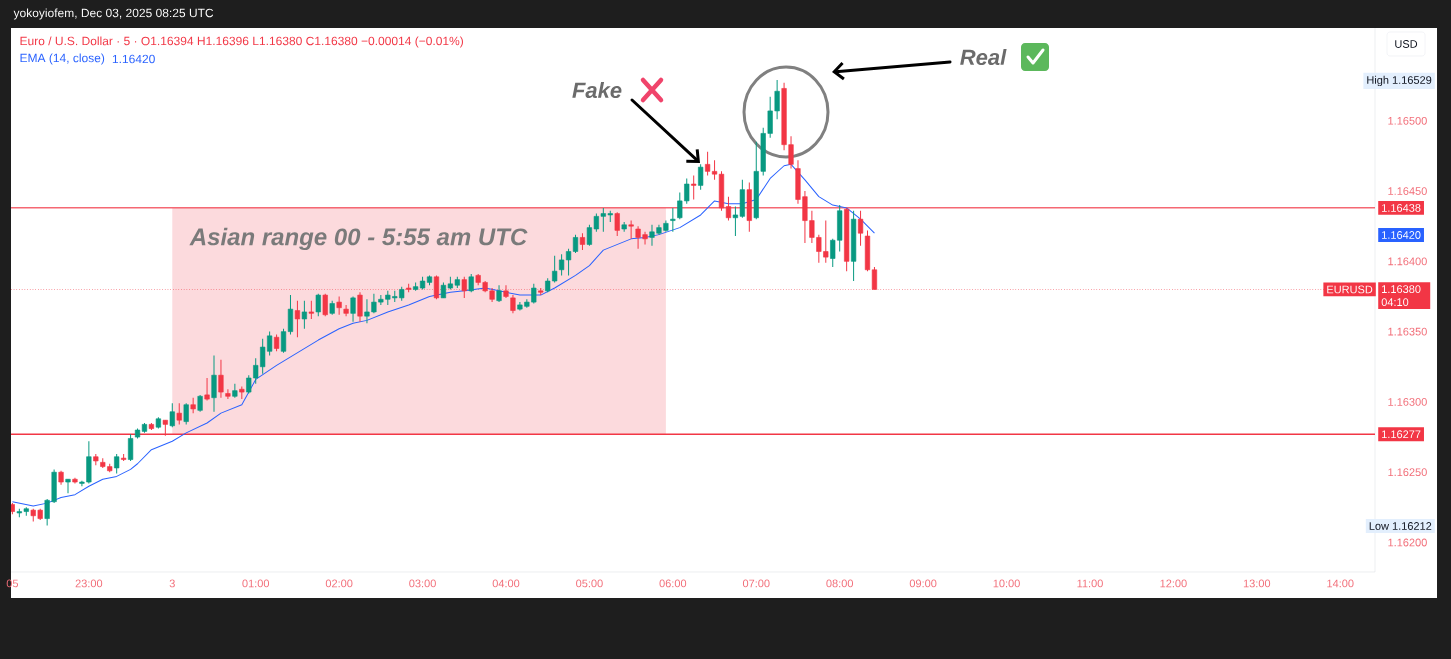 This screenshot has height=659, width=1451. Describe the element at coordinates (840, 583) in the screenshot. I see `x-tick-label: 08:00` at that location.